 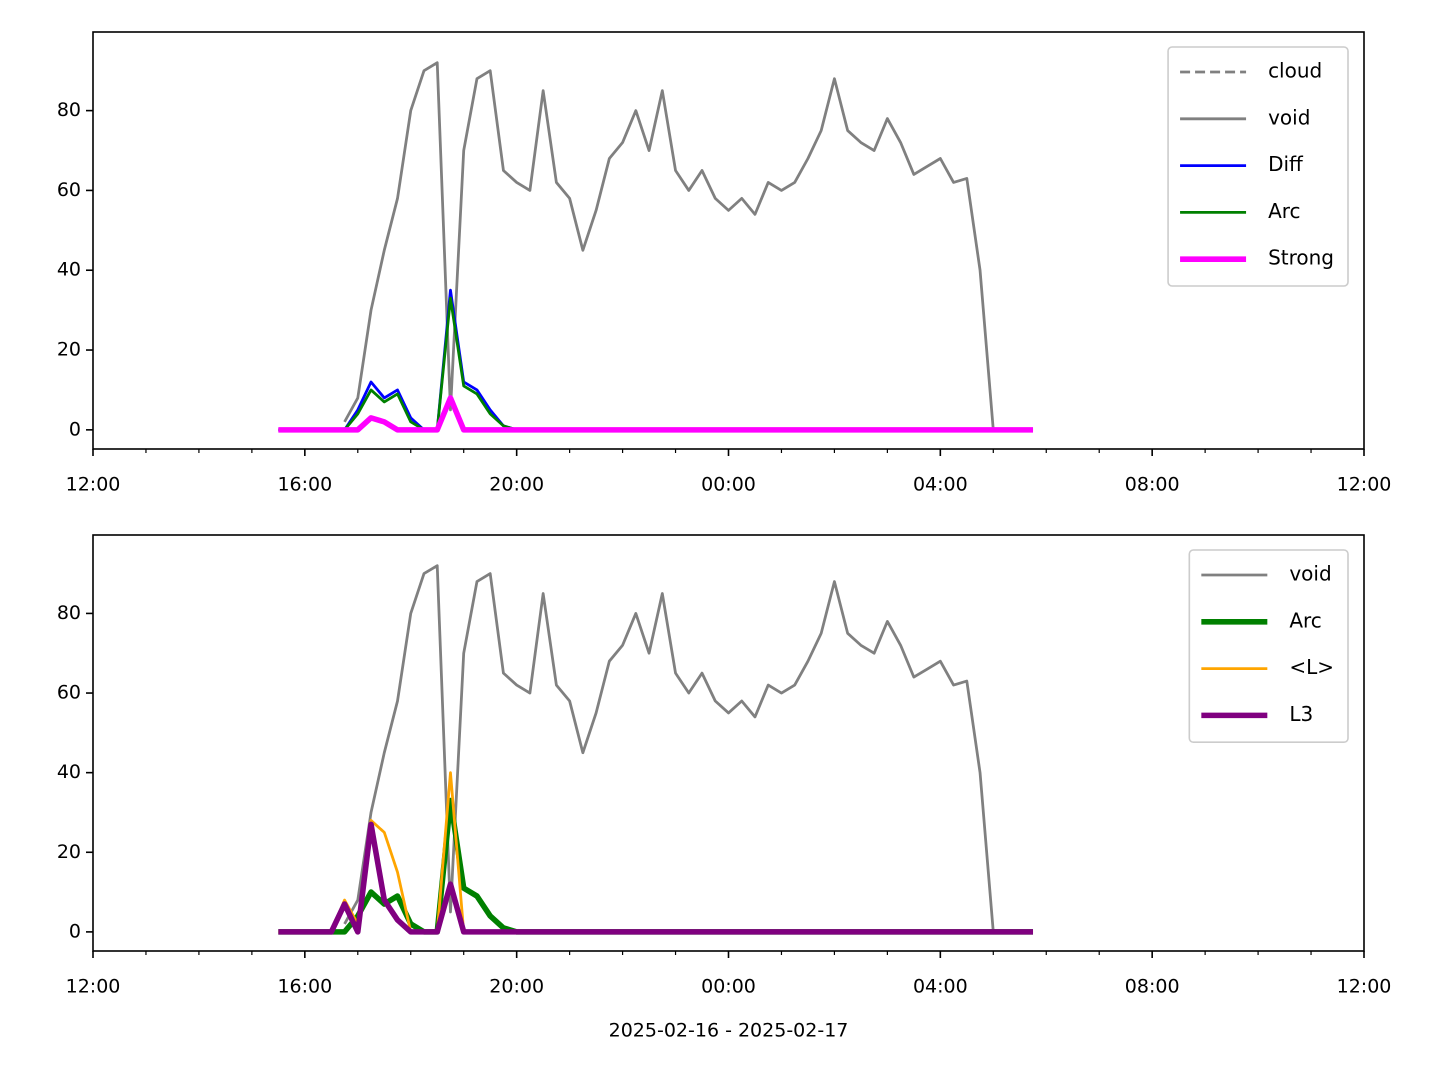 I want to click on legend-label: L3, so click(x=1301, y=714).